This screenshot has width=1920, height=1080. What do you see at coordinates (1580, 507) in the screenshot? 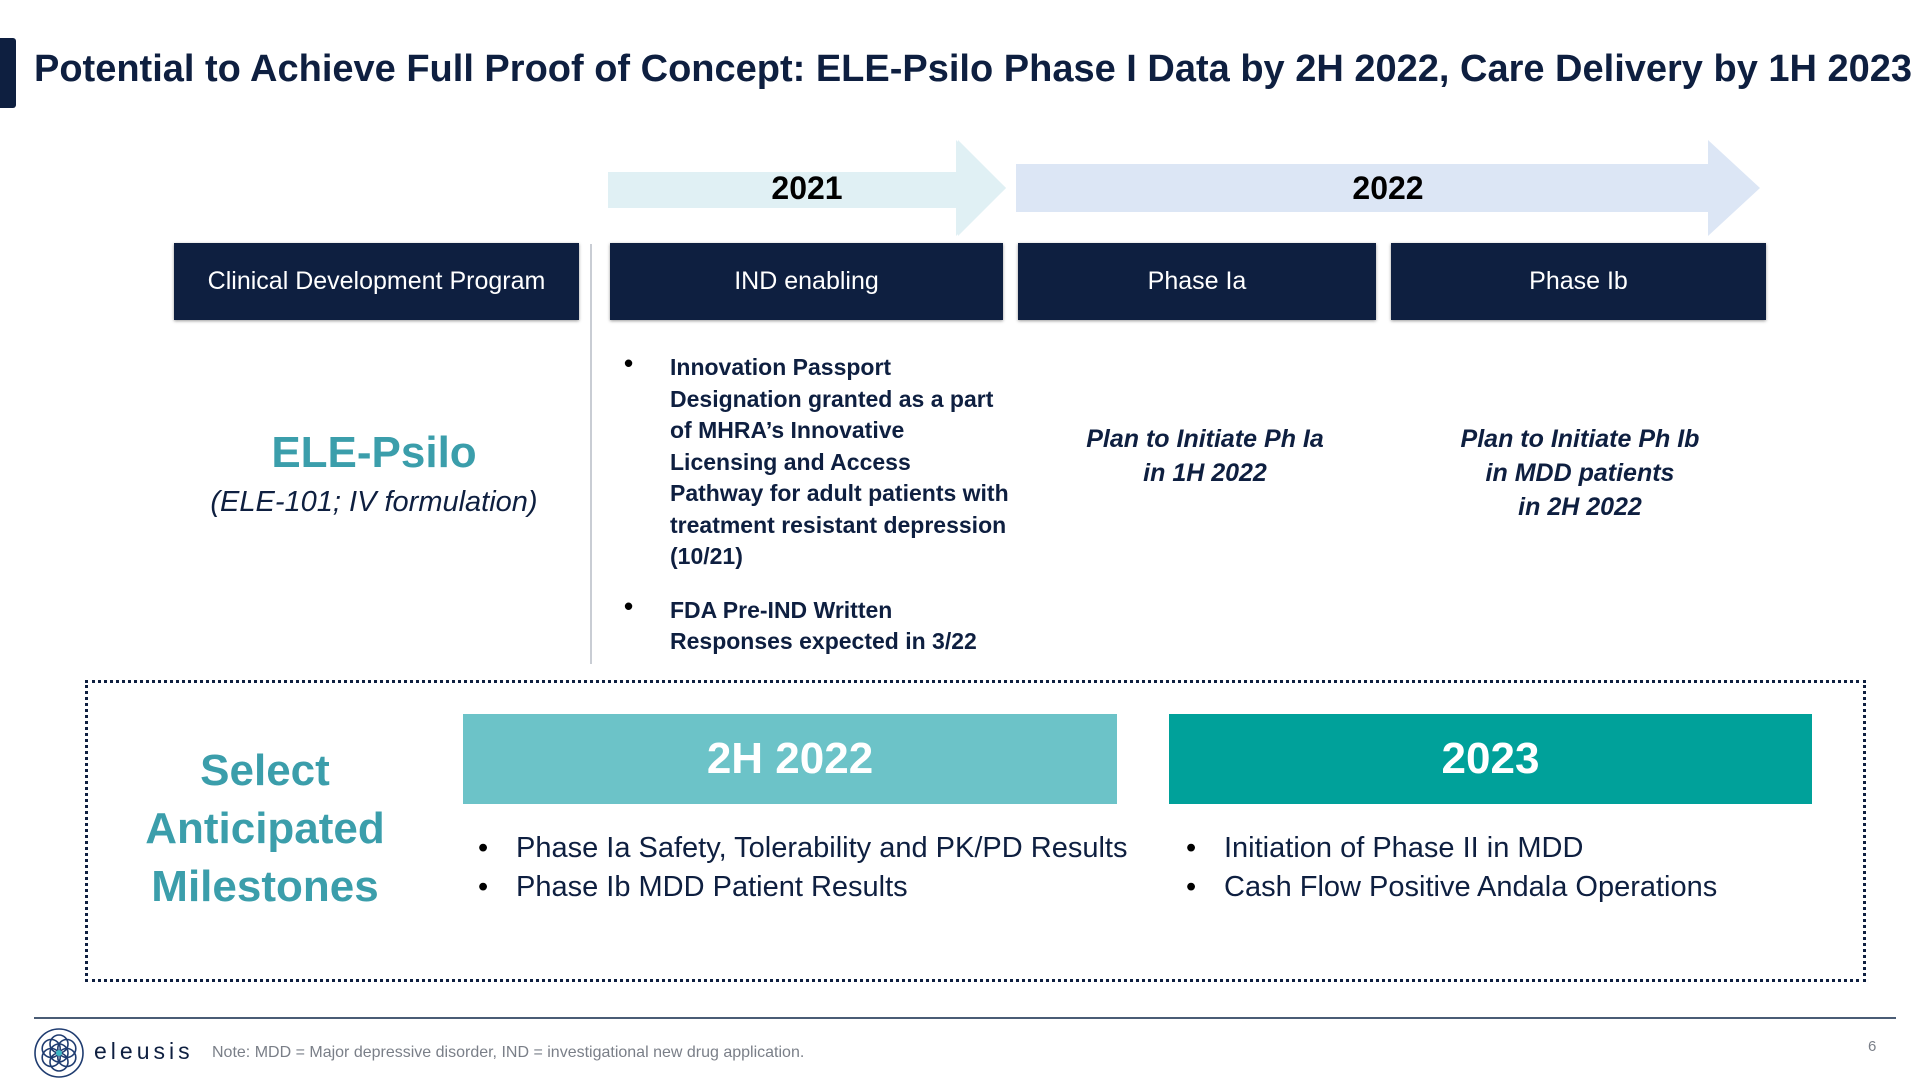
I see `phase-ib-plan-line: in 2H 2022` at bounding box center [1580, 507].